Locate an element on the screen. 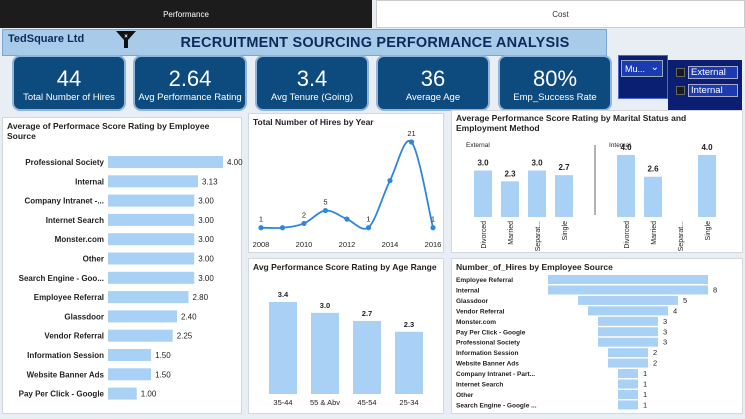 This screenshot has width=745, height=419. kpi-card-total-hires: 44 Total Number of Hires is located at coordinates (69, 83).